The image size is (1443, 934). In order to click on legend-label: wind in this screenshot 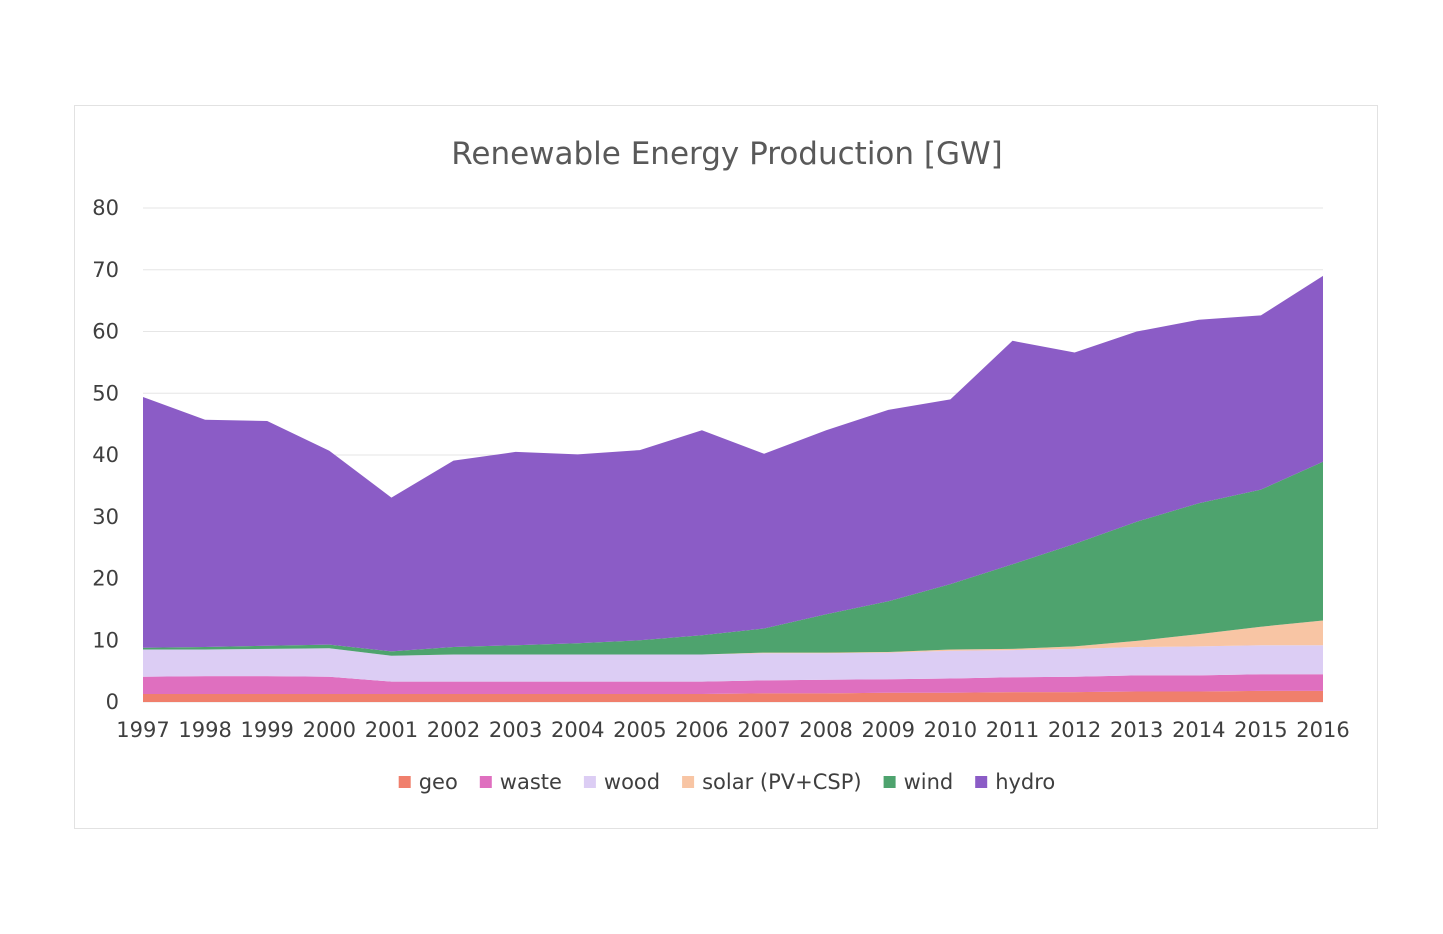, I will do `click(929, 782)`.